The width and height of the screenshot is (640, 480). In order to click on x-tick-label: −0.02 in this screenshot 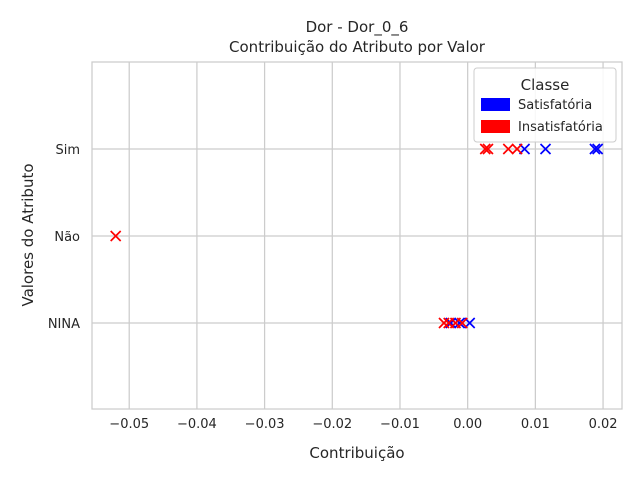, I will do `click(332, 424)`.